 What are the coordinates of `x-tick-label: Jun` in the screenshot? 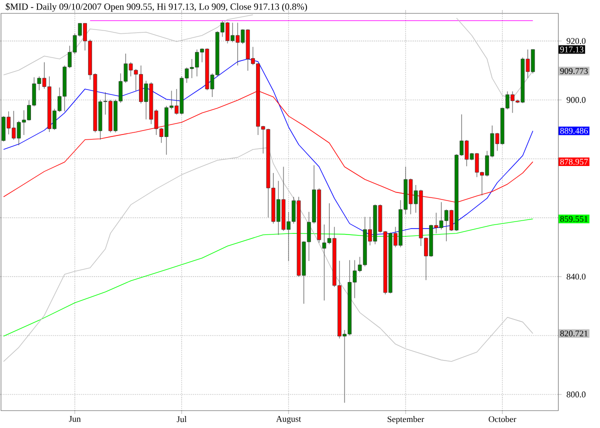 It's located at (74, 419).